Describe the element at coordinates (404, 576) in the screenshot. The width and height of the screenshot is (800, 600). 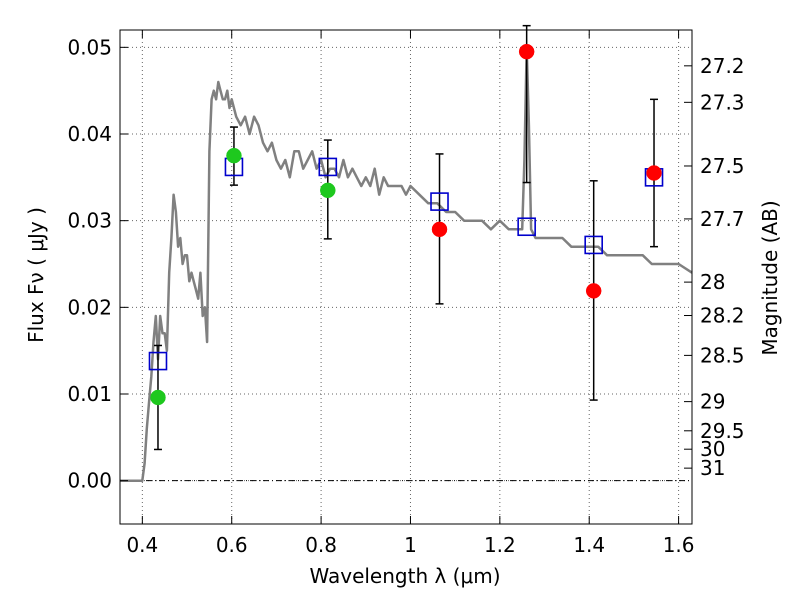
I see `x-axis-title: Wavelength λ (μm)` at that location.